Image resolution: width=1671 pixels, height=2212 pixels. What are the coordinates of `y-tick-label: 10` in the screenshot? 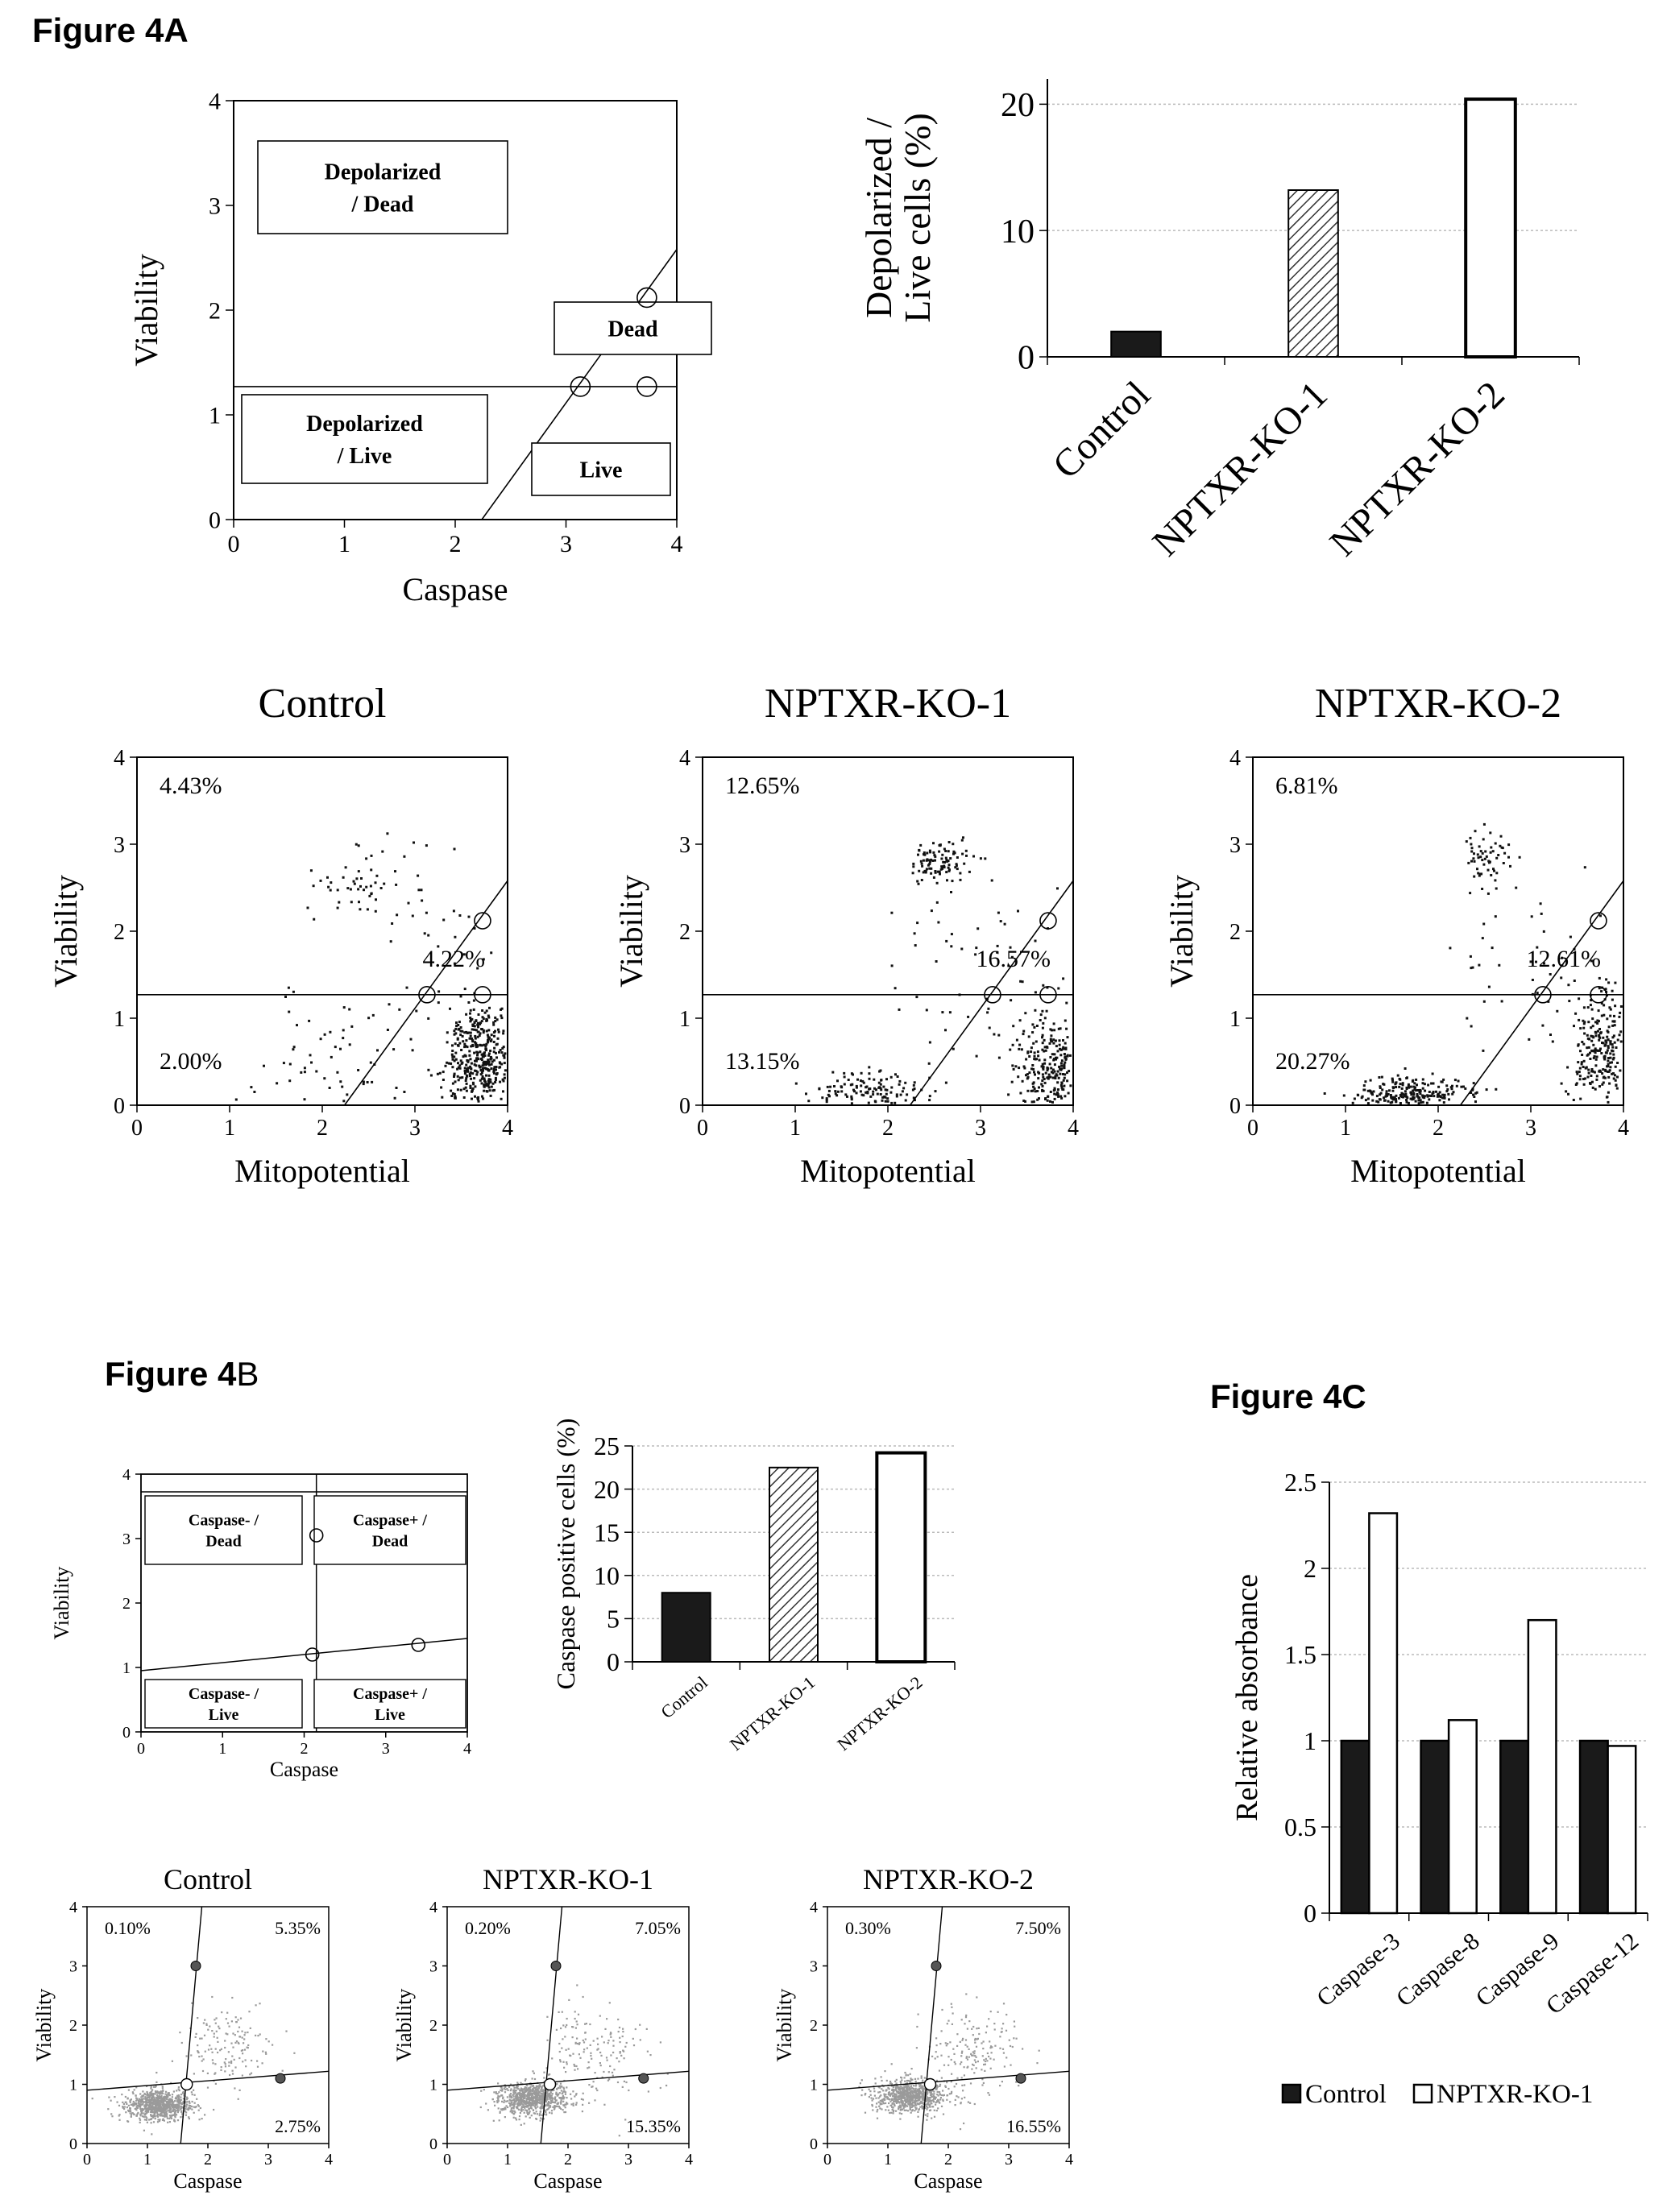 It's located at (607, 1575).